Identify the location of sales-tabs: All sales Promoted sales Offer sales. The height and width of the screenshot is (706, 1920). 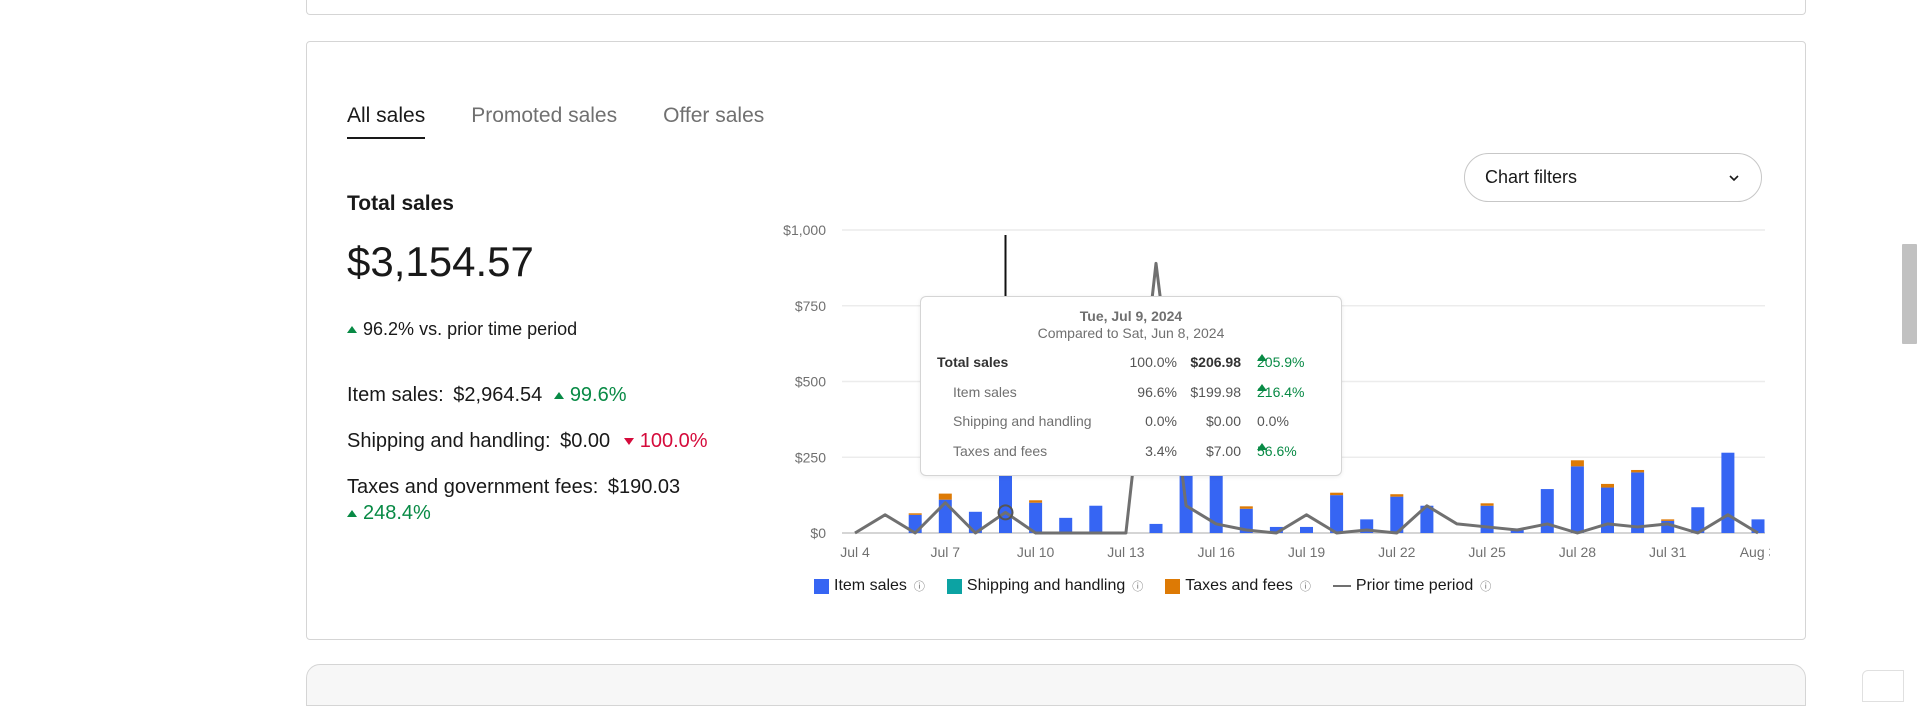
(555, 121).